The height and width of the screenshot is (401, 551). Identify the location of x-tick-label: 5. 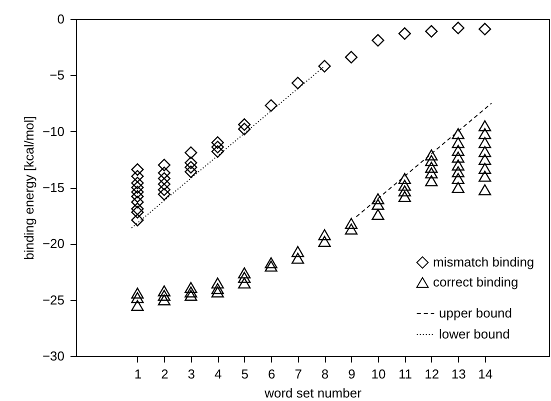
(244, 374).